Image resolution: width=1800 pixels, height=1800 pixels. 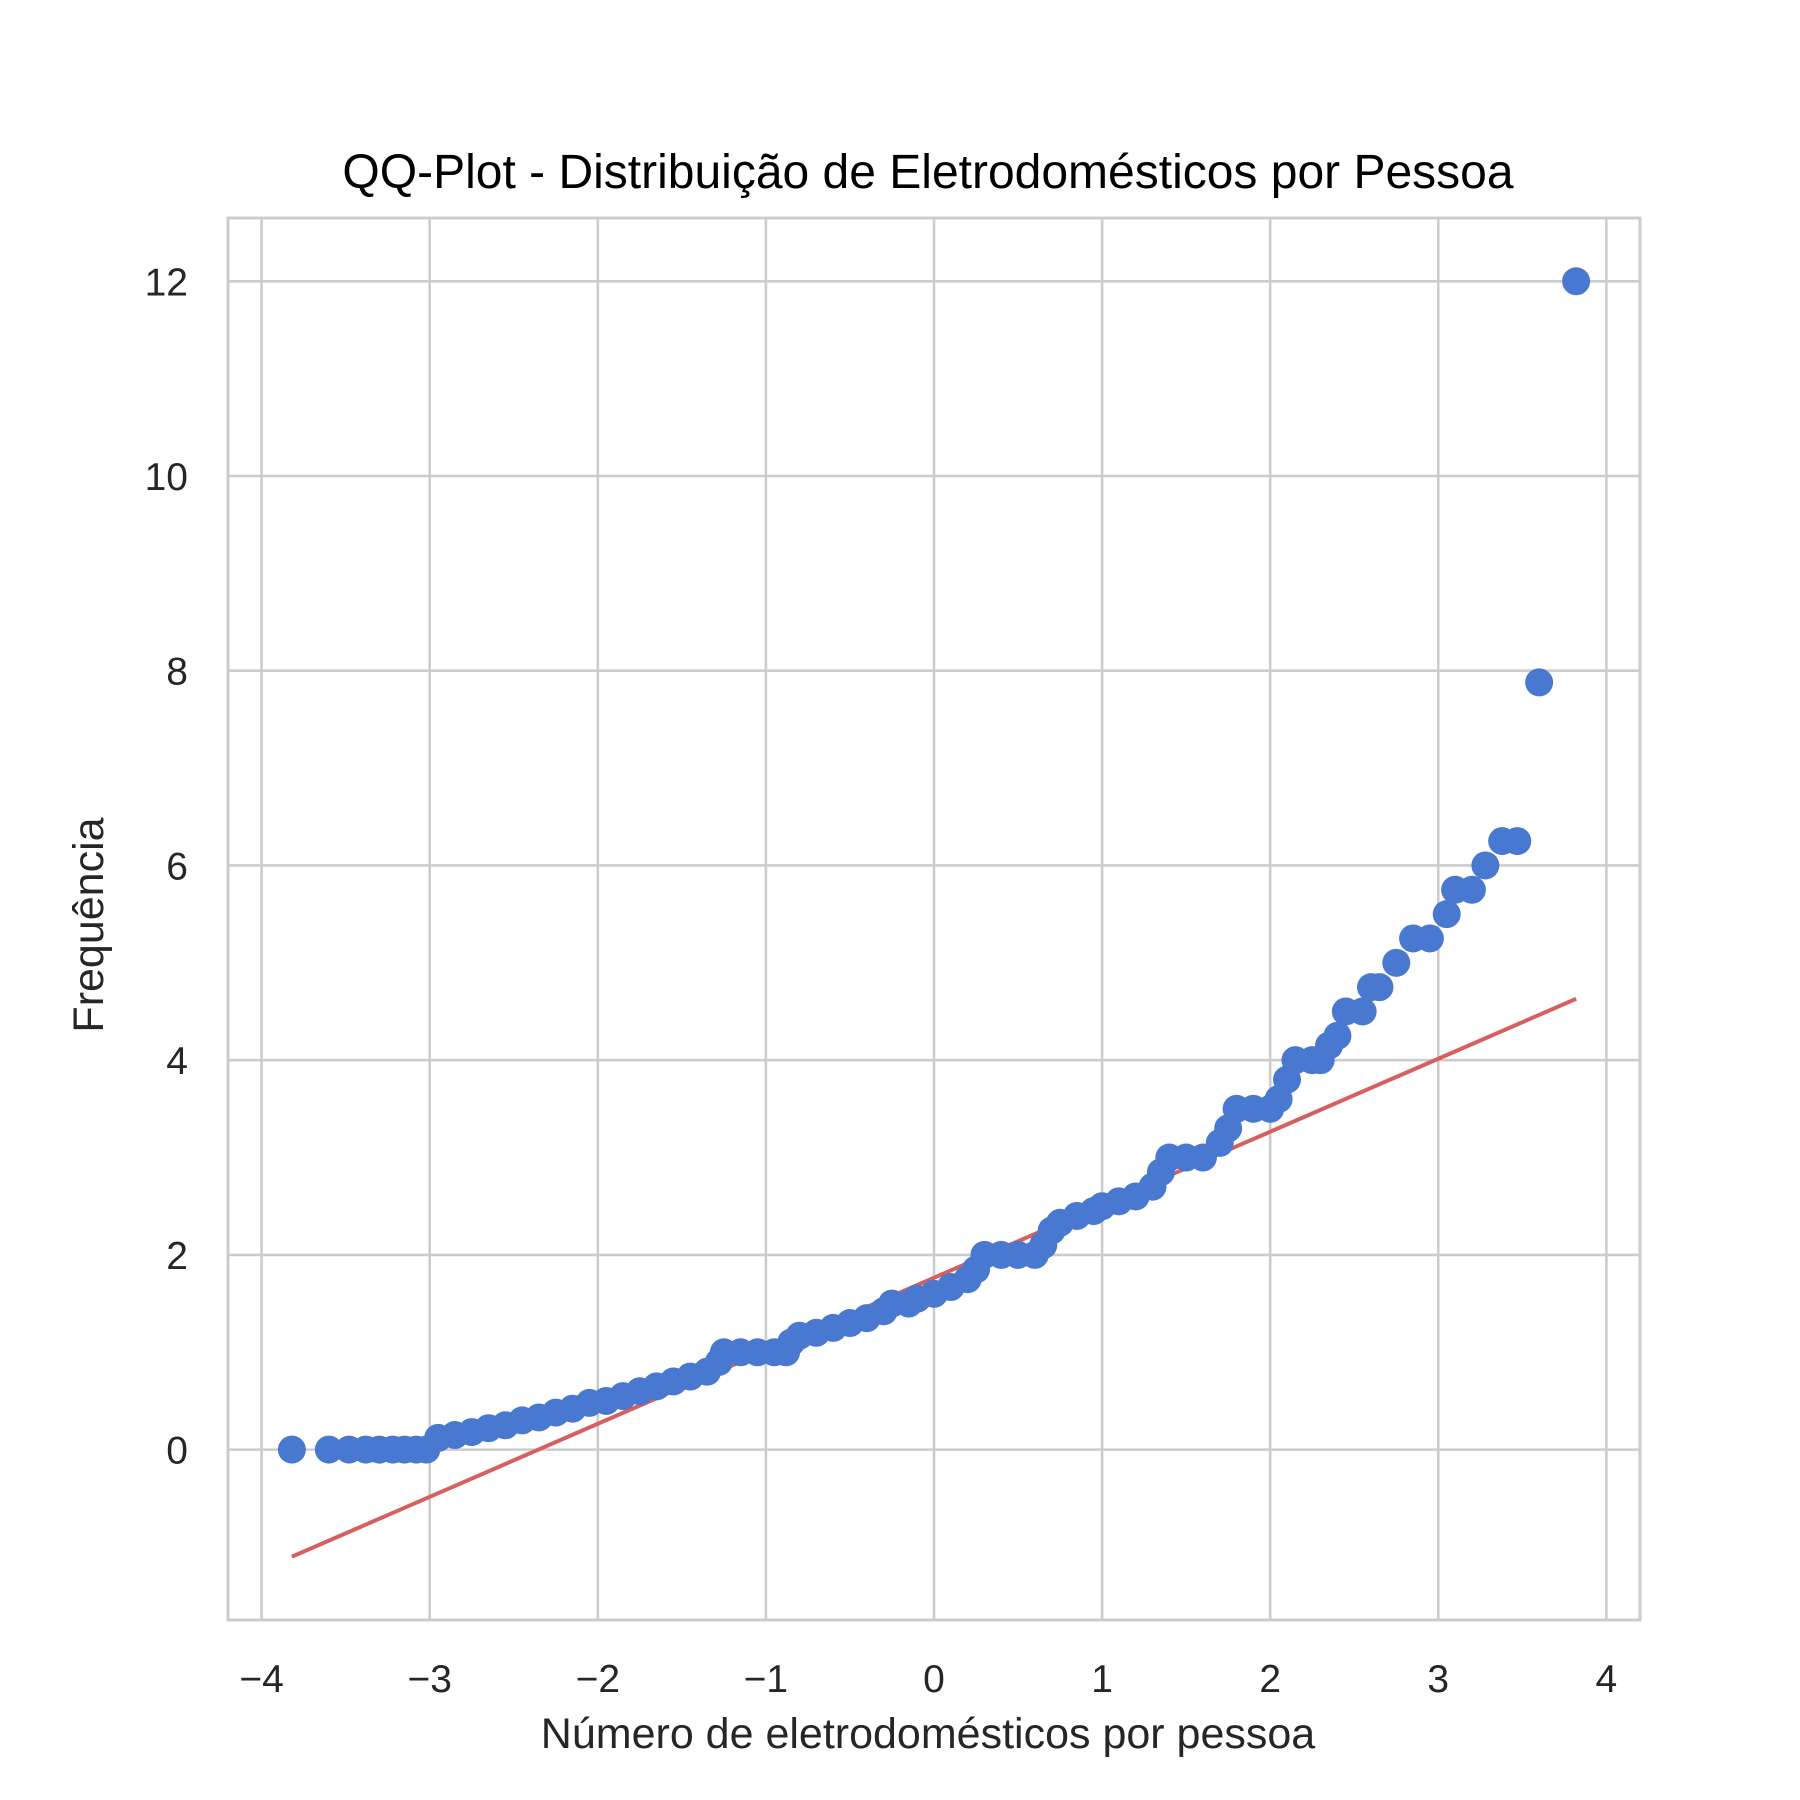 I want to click on y-tick-label: 4, so click(x=177, y=1061).